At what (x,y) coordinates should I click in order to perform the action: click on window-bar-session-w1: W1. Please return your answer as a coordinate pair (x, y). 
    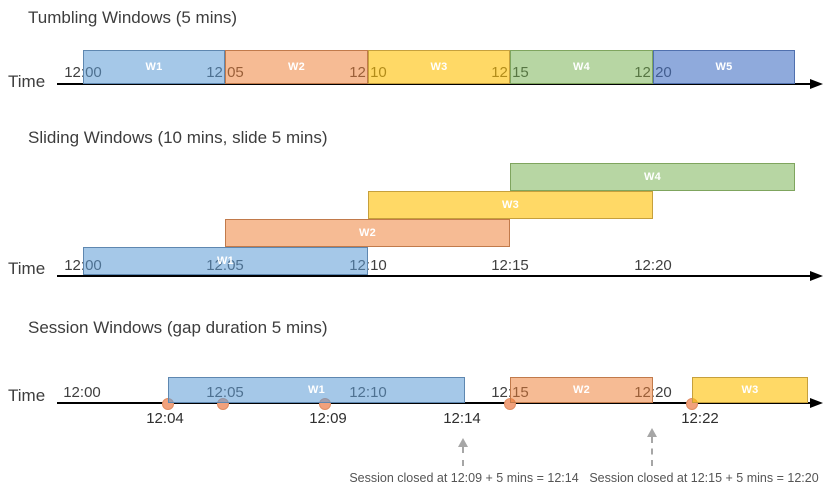
    Looking at the image, I should click on (316, 390).